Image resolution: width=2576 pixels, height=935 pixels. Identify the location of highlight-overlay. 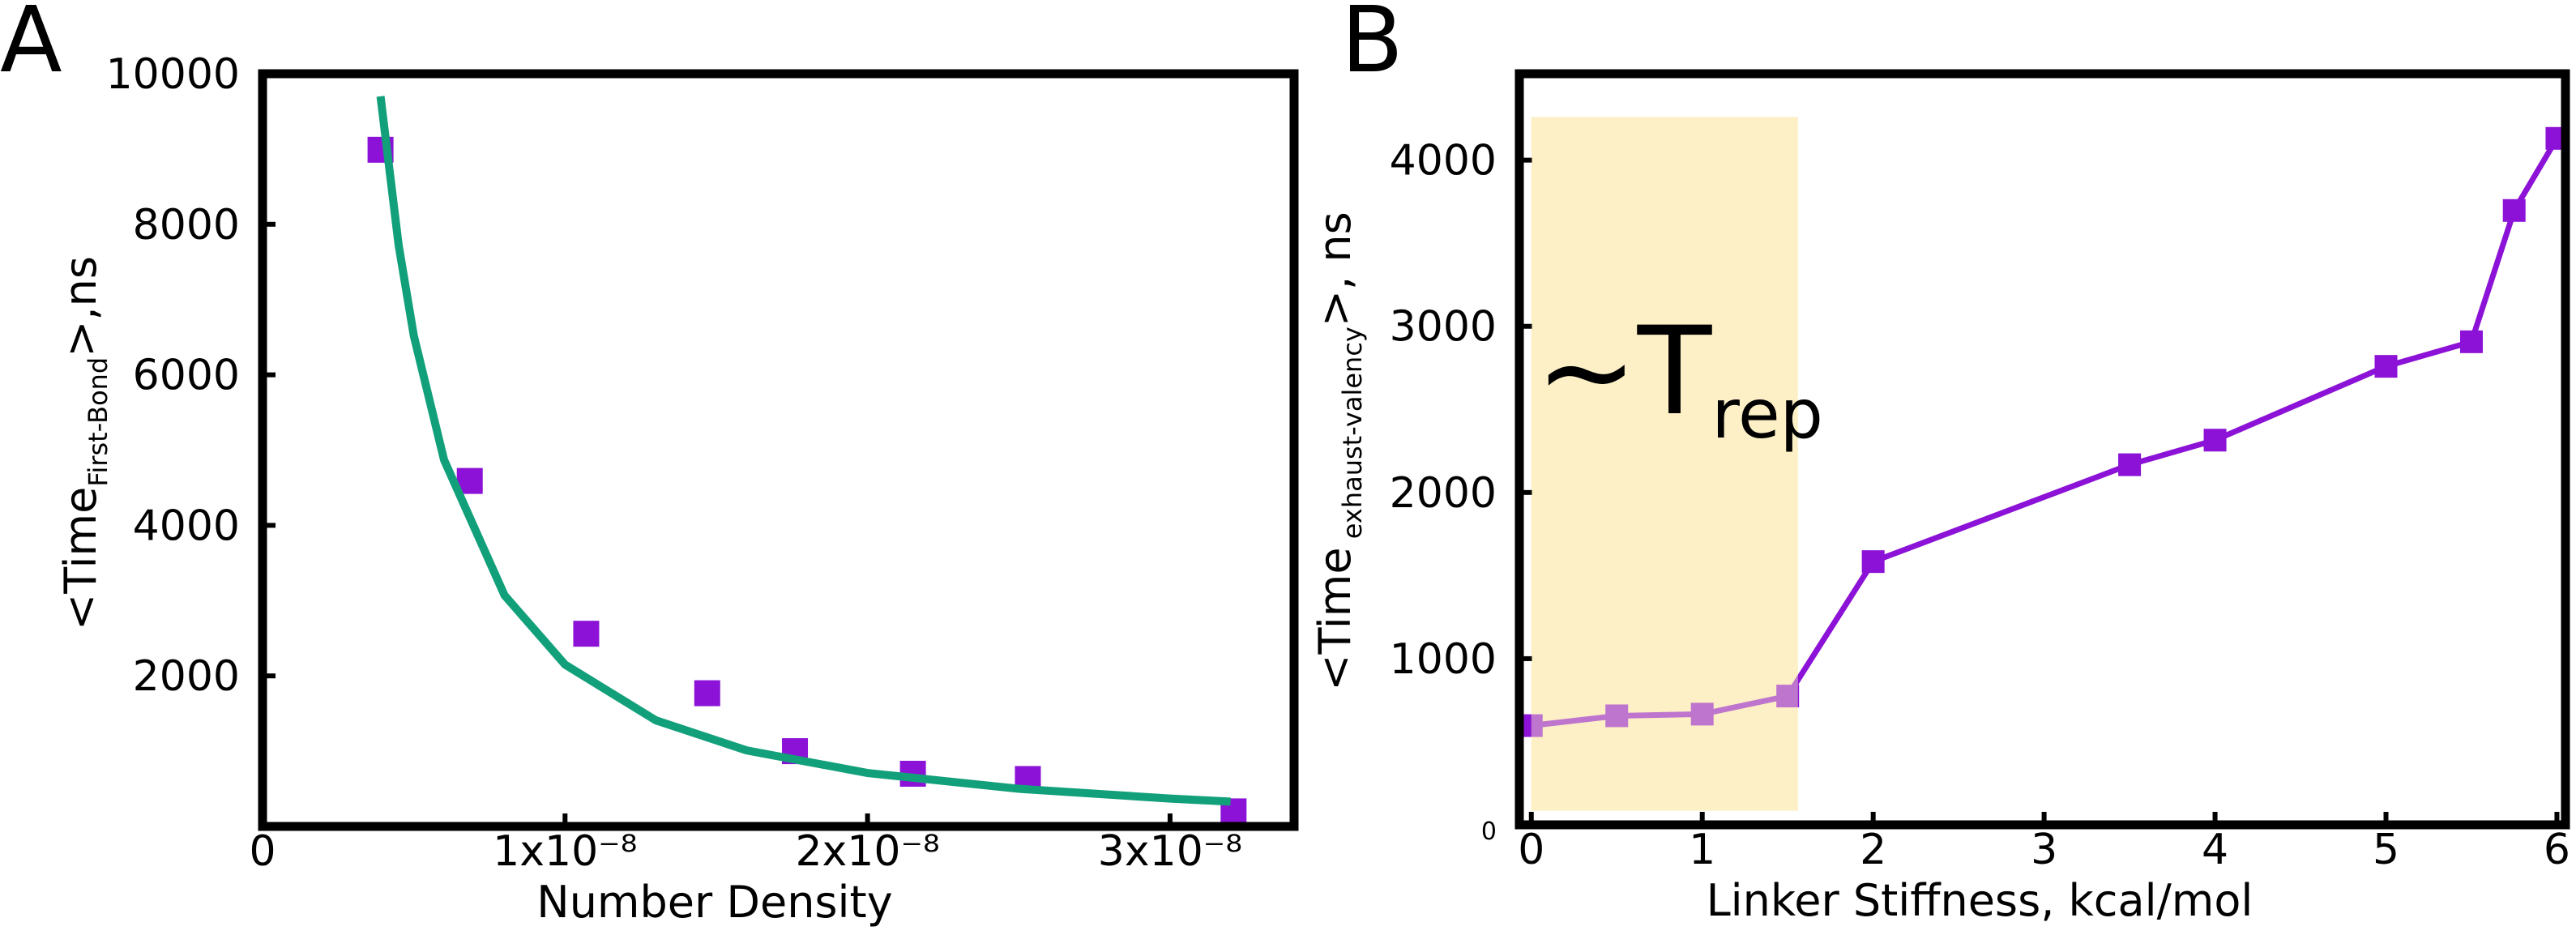
(1664, 464).